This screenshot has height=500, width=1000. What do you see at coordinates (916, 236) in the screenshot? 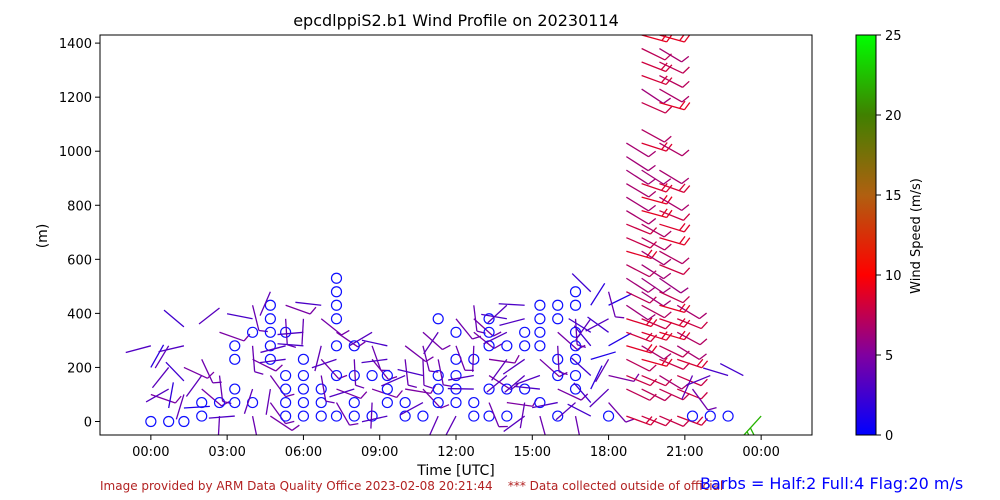
I see `colorbar-label: Wind Speed (m/s)` at bounding box center [916, 236].